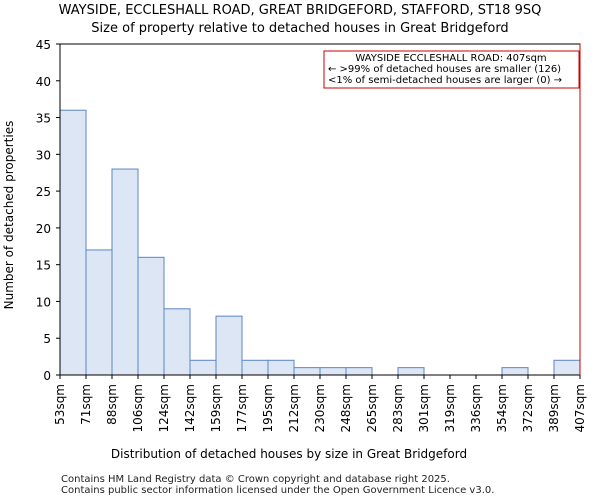  Describe the element at coordinates (164, 408) in the screenshot. I see `x-tick-label: 124sqm` at that location.